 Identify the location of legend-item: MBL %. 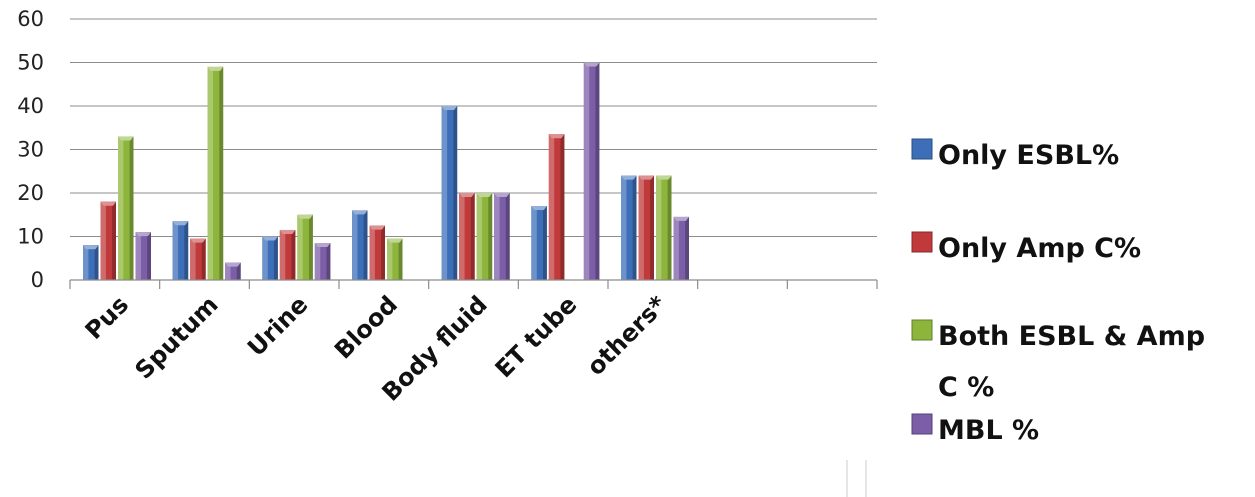
(975, 429).